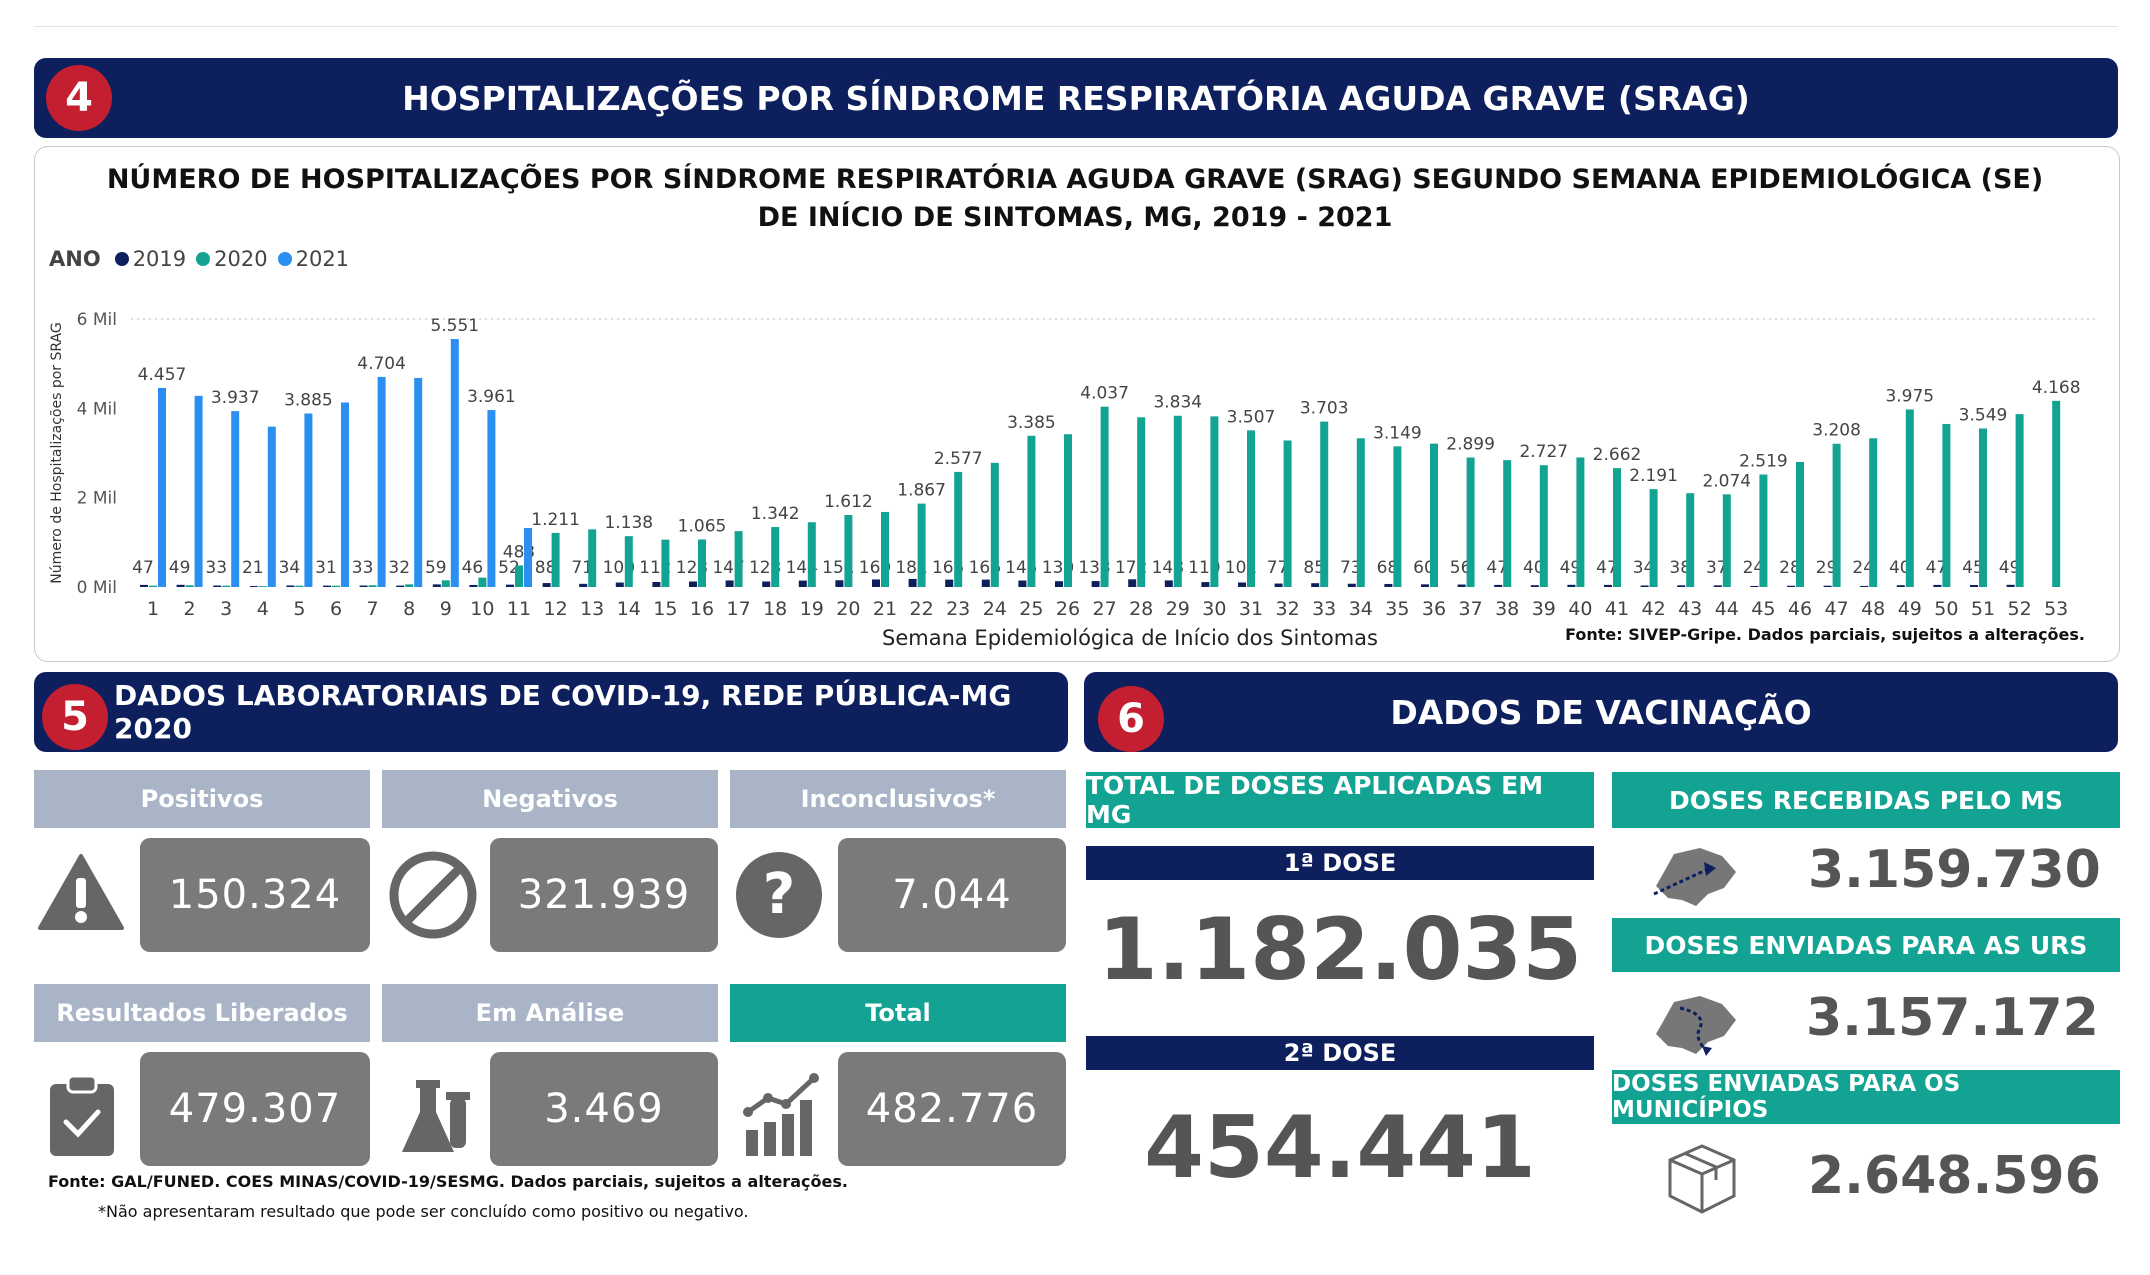 This screenshot has height=1275, width=2150. Describe the element at coordinates (839, 583) in the screenshot. I see `bar-2019-se20` at that location.